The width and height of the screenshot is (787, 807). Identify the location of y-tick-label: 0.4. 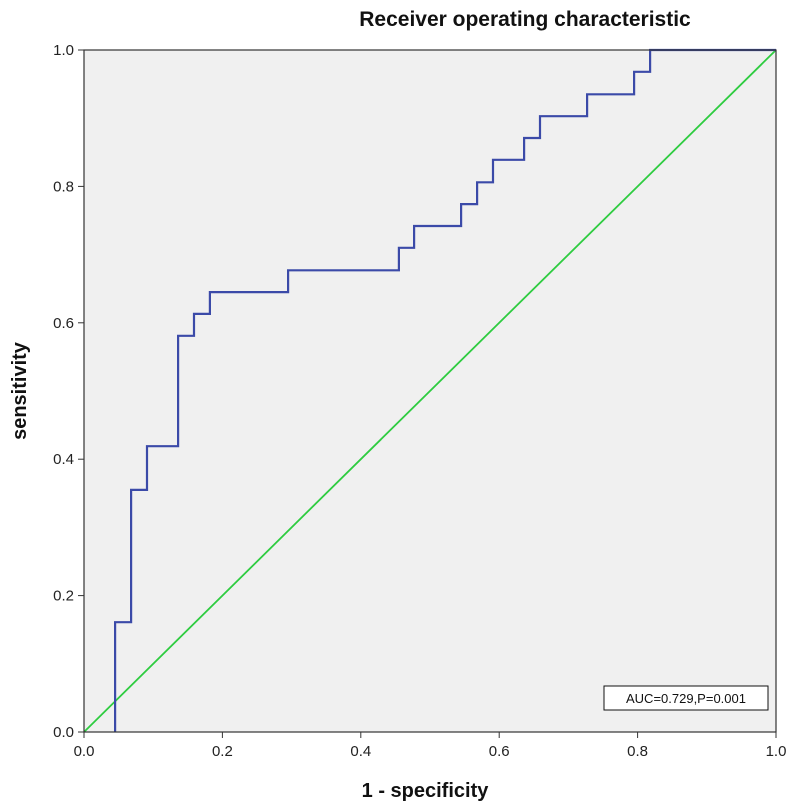
(63, 459).